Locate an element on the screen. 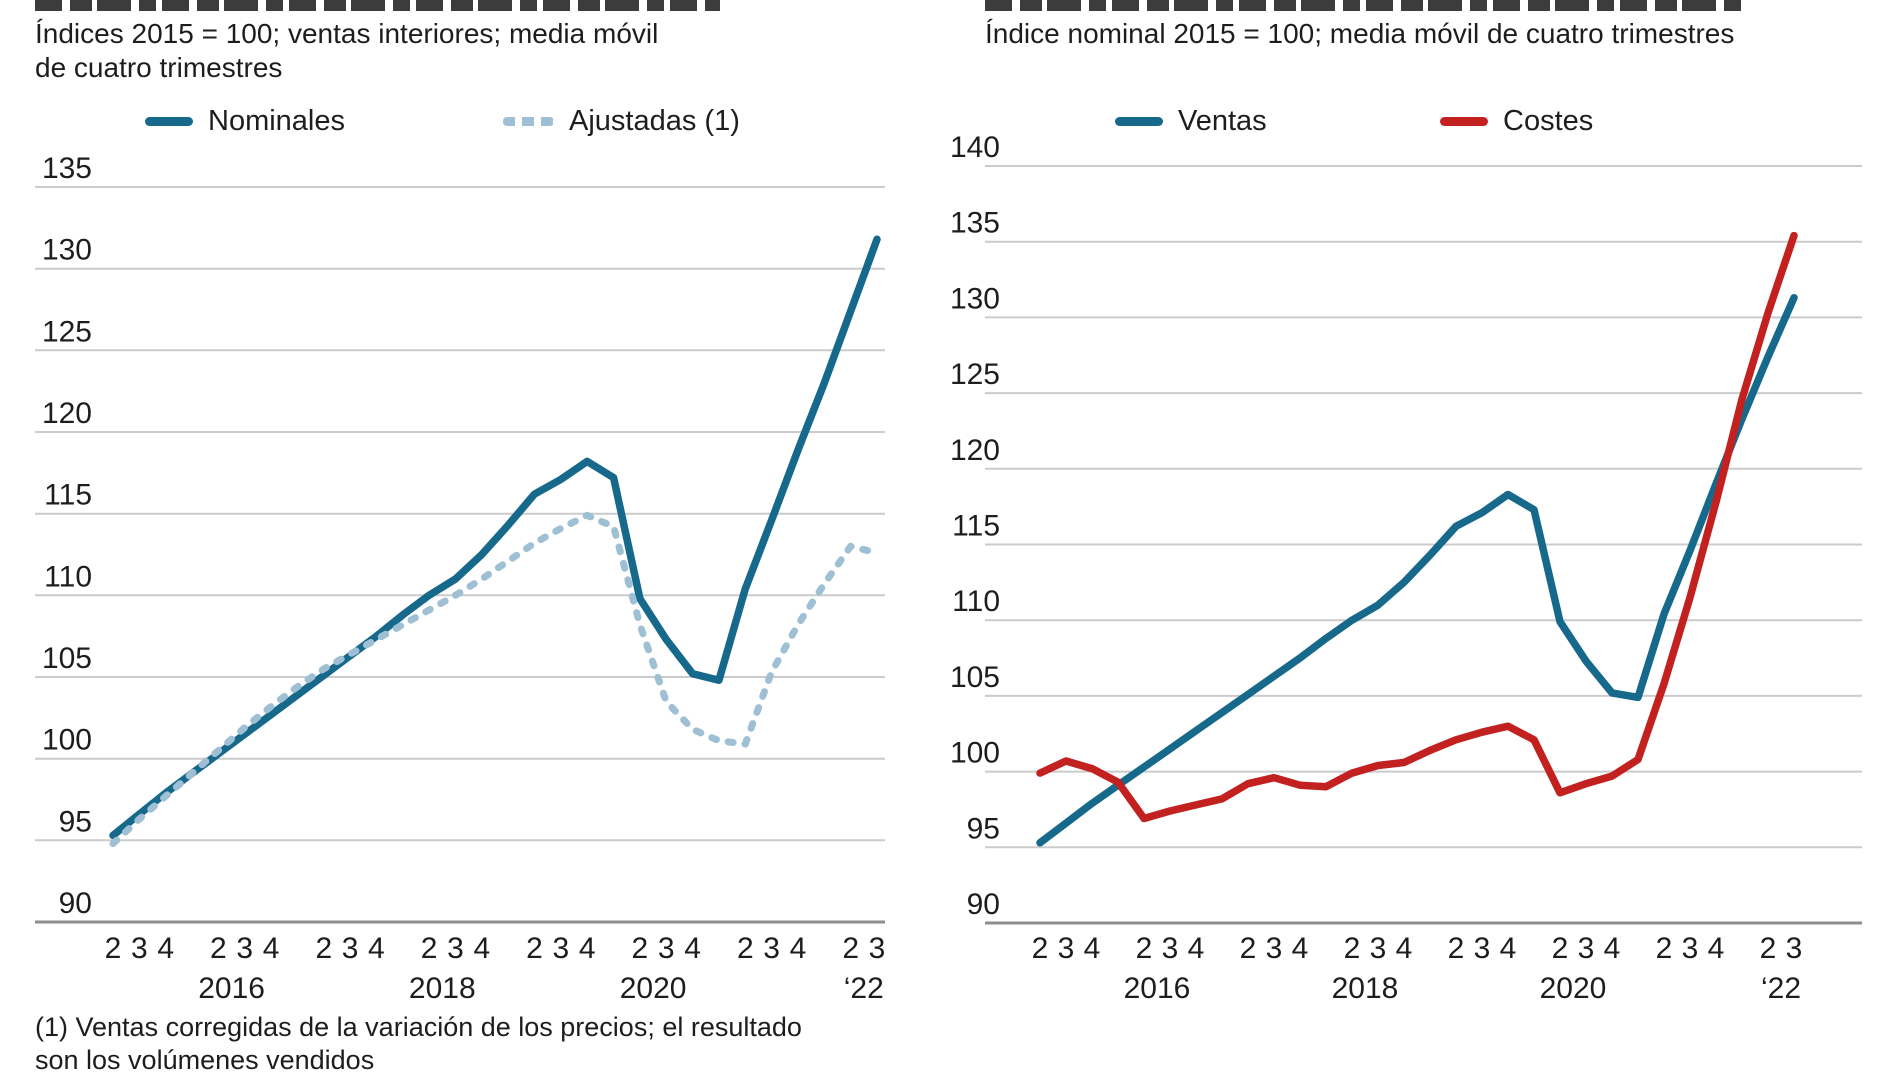 The height and width of the screenshot is (1077, 1900). legend-item-ajustadas: Ajustadas (1) is located at coordinates (621, 121).